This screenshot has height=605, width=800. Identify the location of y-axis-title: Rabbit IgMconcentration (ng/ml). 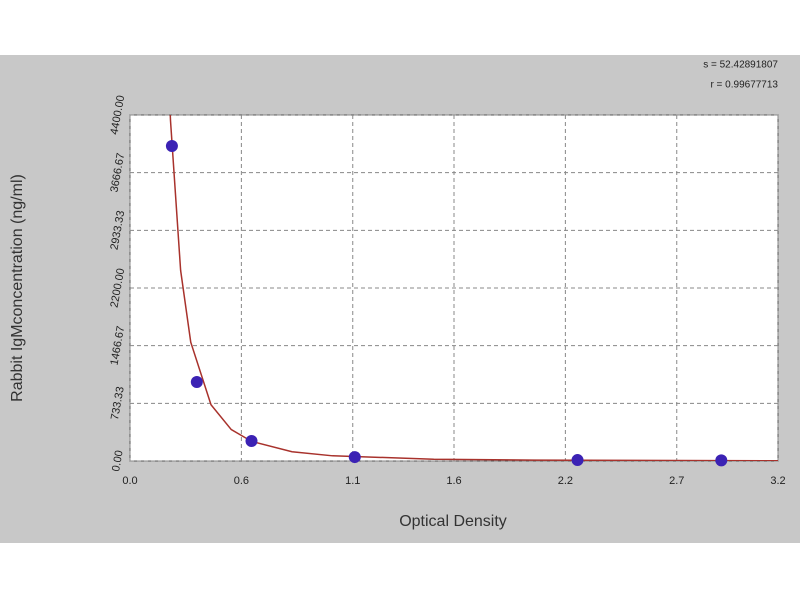
(17, 288).